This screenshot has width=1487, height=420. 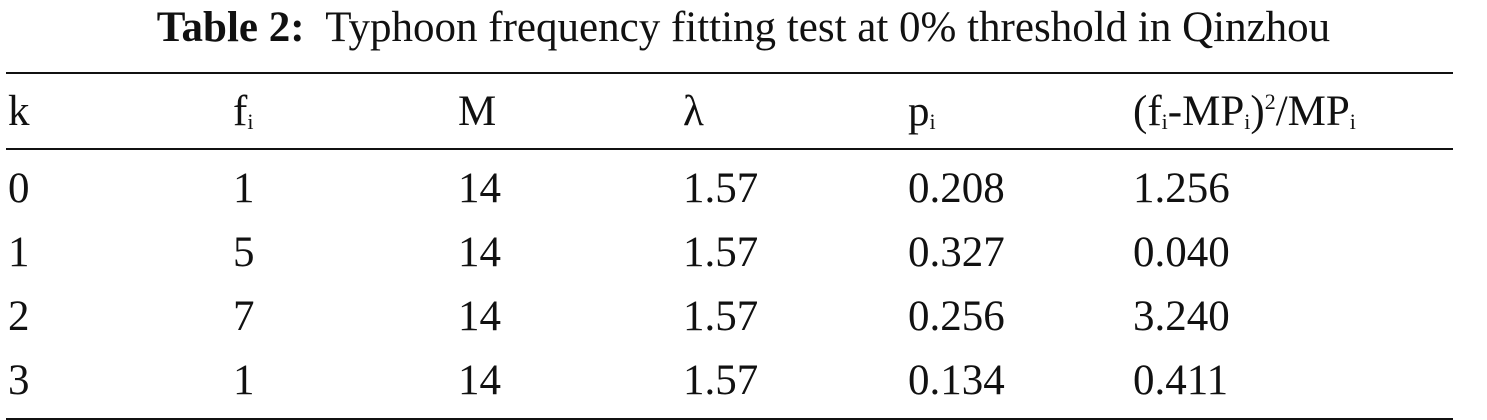 What do you see at coordinates (956, 380) in the screenshot?
I see `cell-p: 0.134` at bounding box center [956, 380].